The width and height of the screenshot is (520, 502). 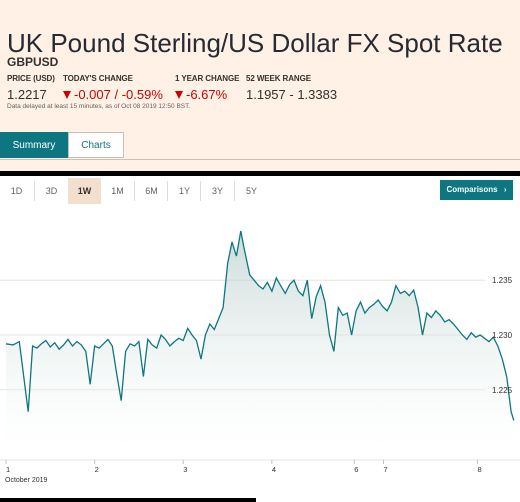 What do you see at coordinates (97, 469) in the screenshot?
I see `x-tick-label: 2` at bounding box center [97, 469].